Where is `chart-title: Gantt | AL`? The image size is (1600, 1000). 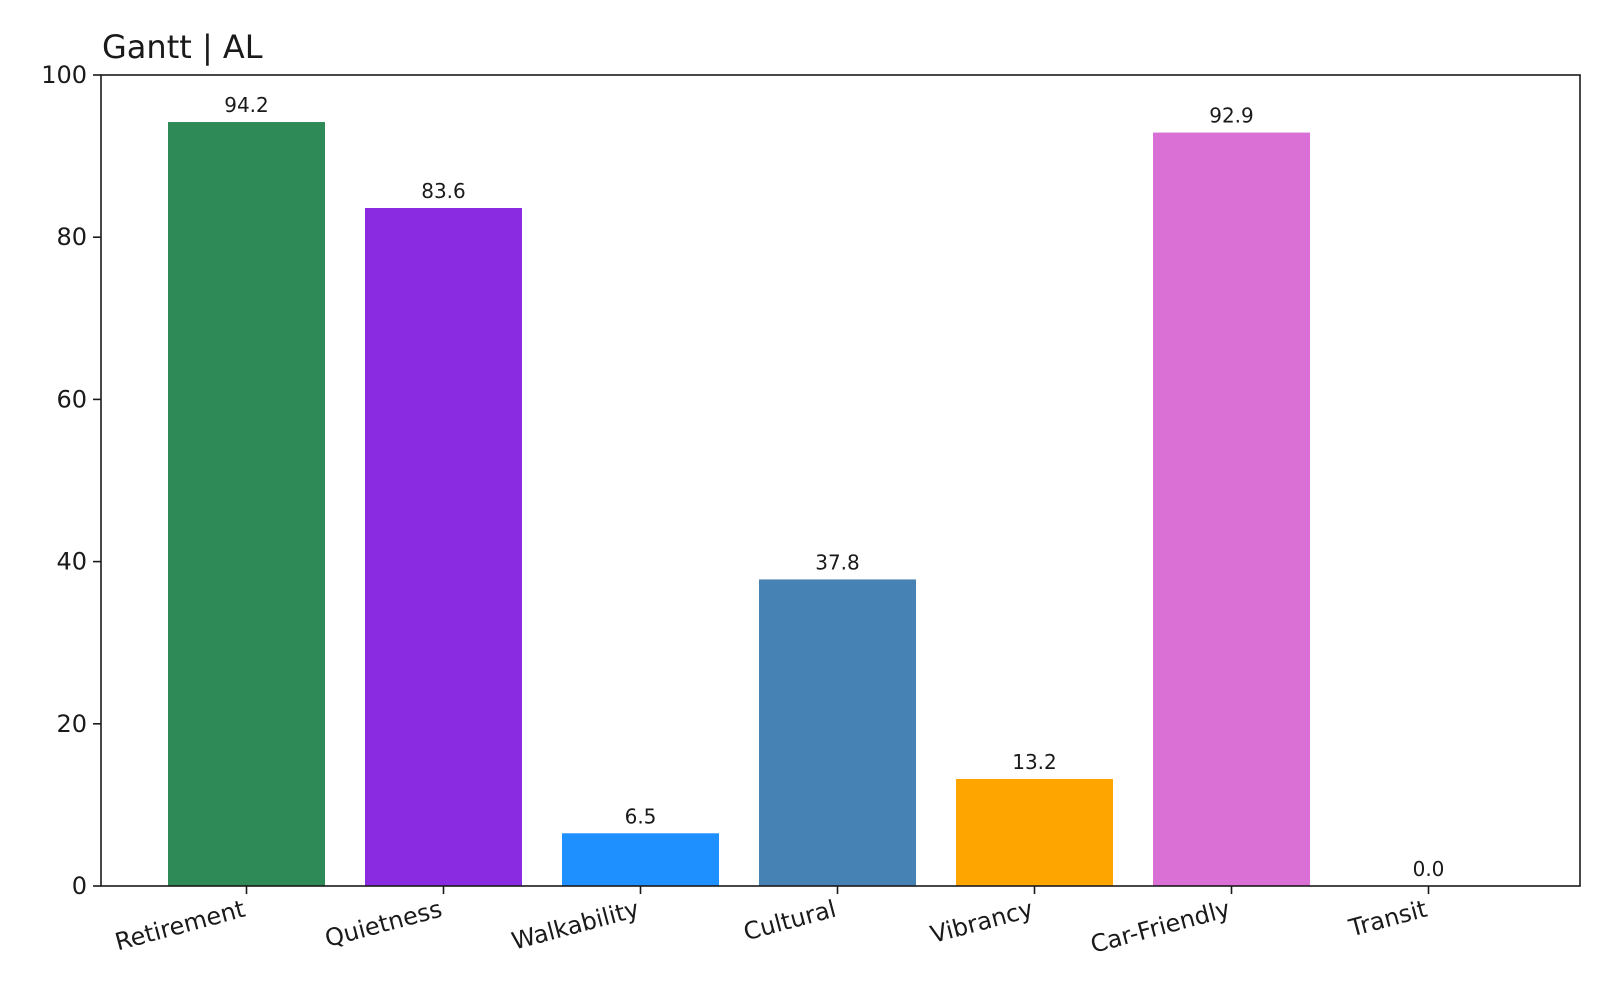
chart-title: Gantt | AL is located at coordinates (182, 47).